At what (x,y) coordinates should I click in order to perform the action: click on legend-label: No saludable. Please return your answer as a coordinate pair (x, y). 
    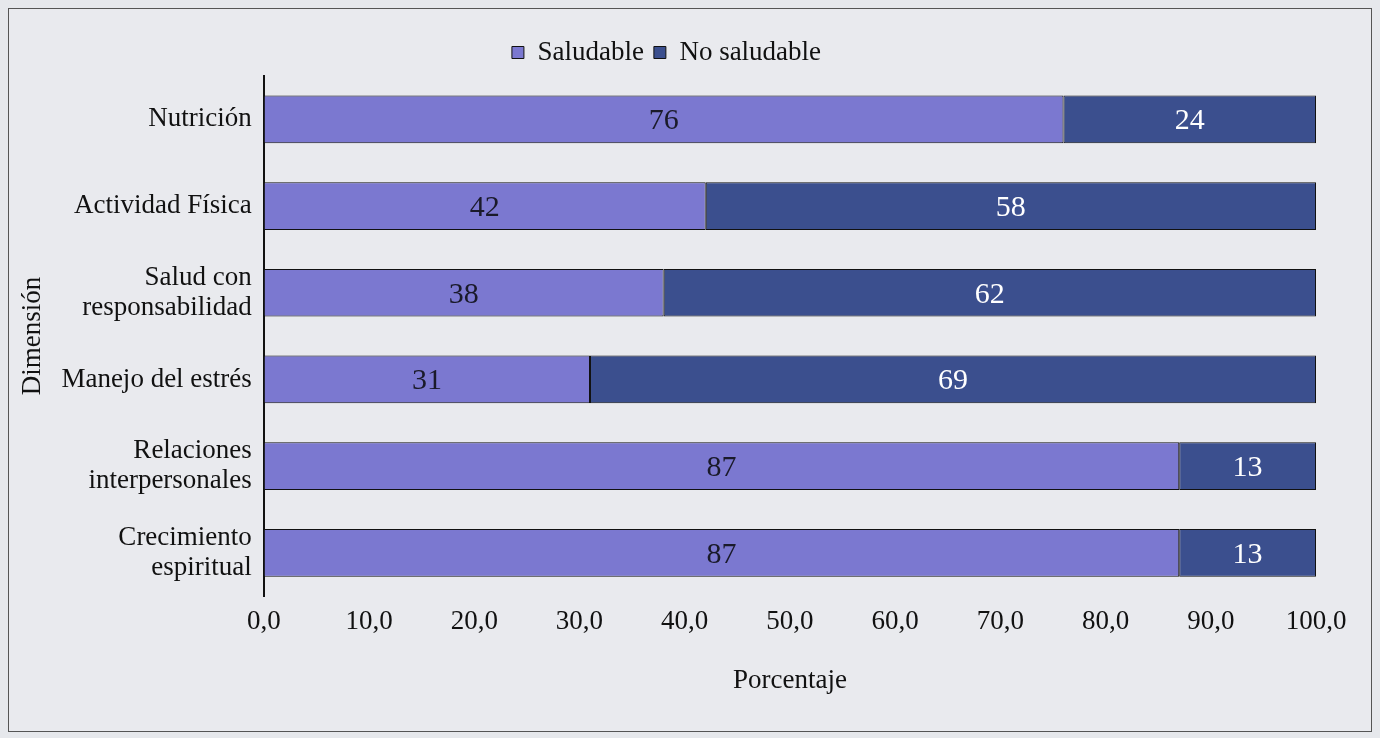
    Looking at the image, I should click on (750, 50).